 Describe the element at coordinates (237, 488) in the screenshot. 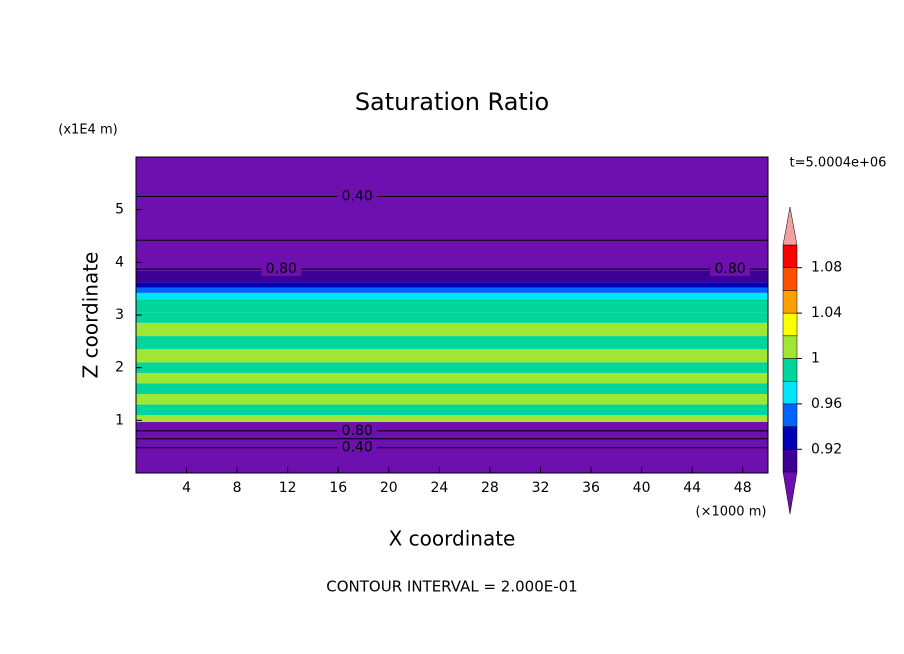

I see `x-tick-label: 8` at that location.